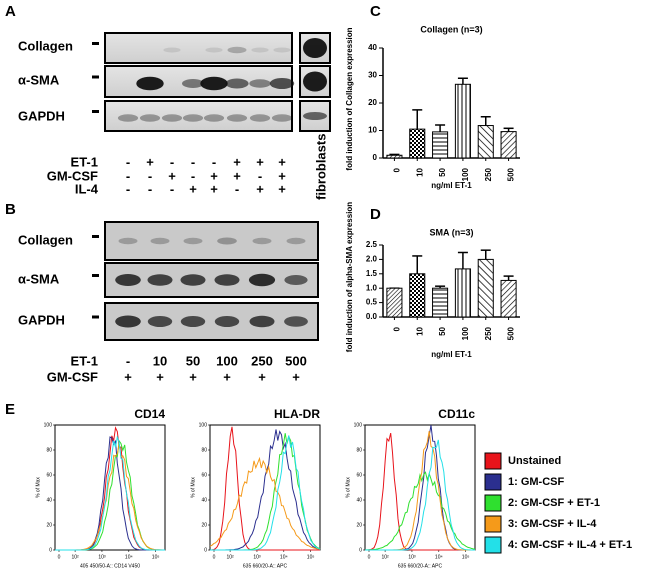  Describe the element at coordinates (412, 557) in the screenshot. I see `x-tick-label: 10³` at that location.